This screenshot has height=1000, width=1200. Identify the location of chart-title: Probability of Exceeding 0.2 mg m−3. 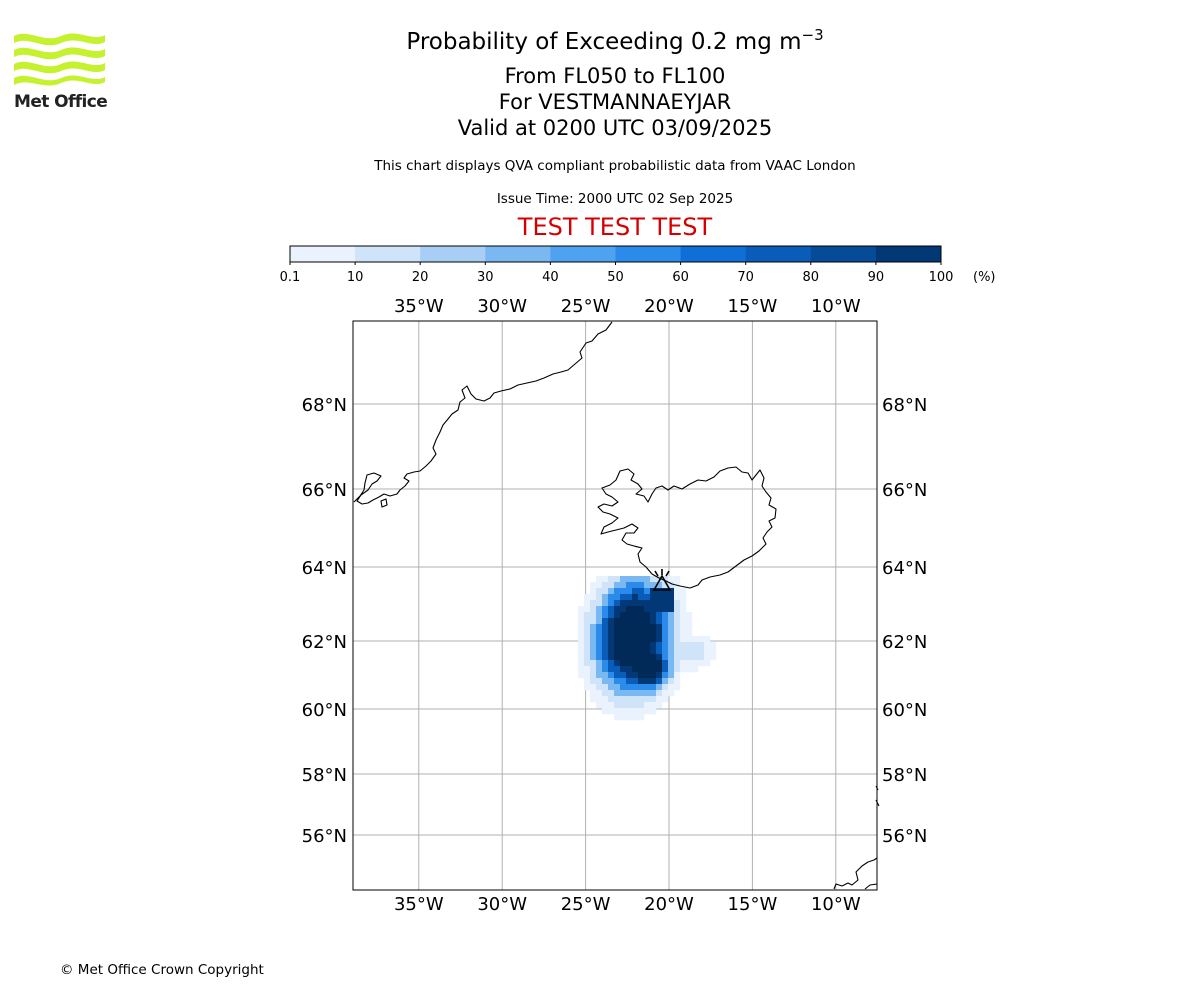
(615, 40).